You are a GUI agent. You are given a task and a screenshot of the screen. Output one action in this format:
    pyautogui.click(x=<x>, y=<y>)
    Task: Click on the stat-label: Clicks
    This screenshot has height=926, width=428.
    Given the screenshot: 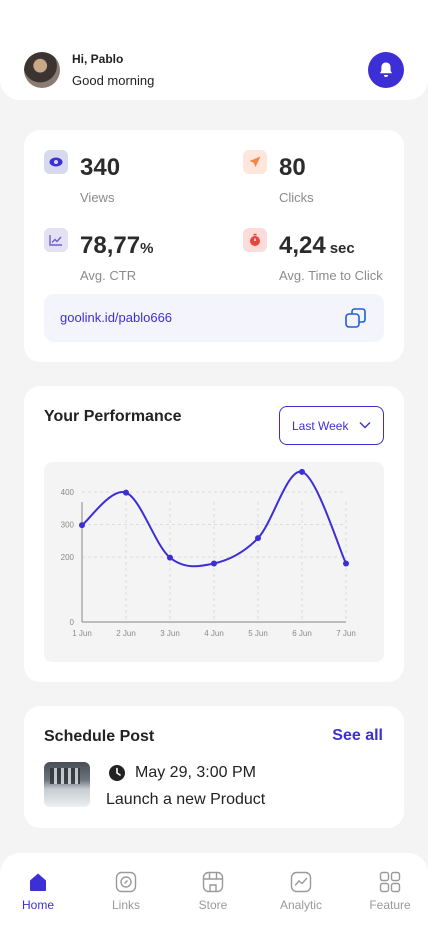 What is the action you would take?
    pyautogui.click(x=296, y=197)
    